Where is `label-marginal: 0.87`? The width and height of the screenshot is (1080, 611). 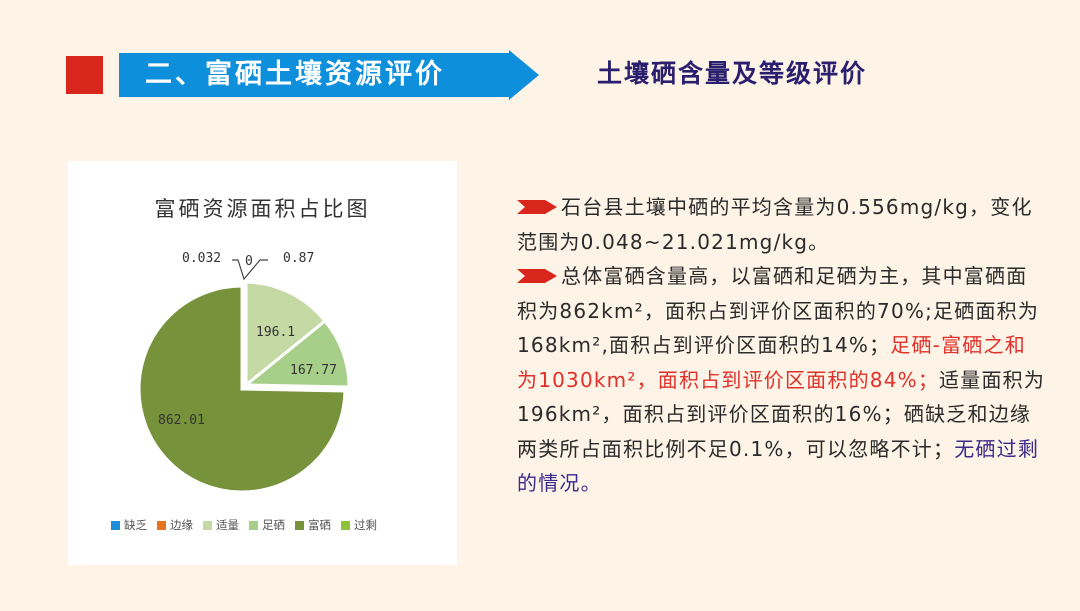 label-marginal: 0.87 is located at coordinates (299, 258).